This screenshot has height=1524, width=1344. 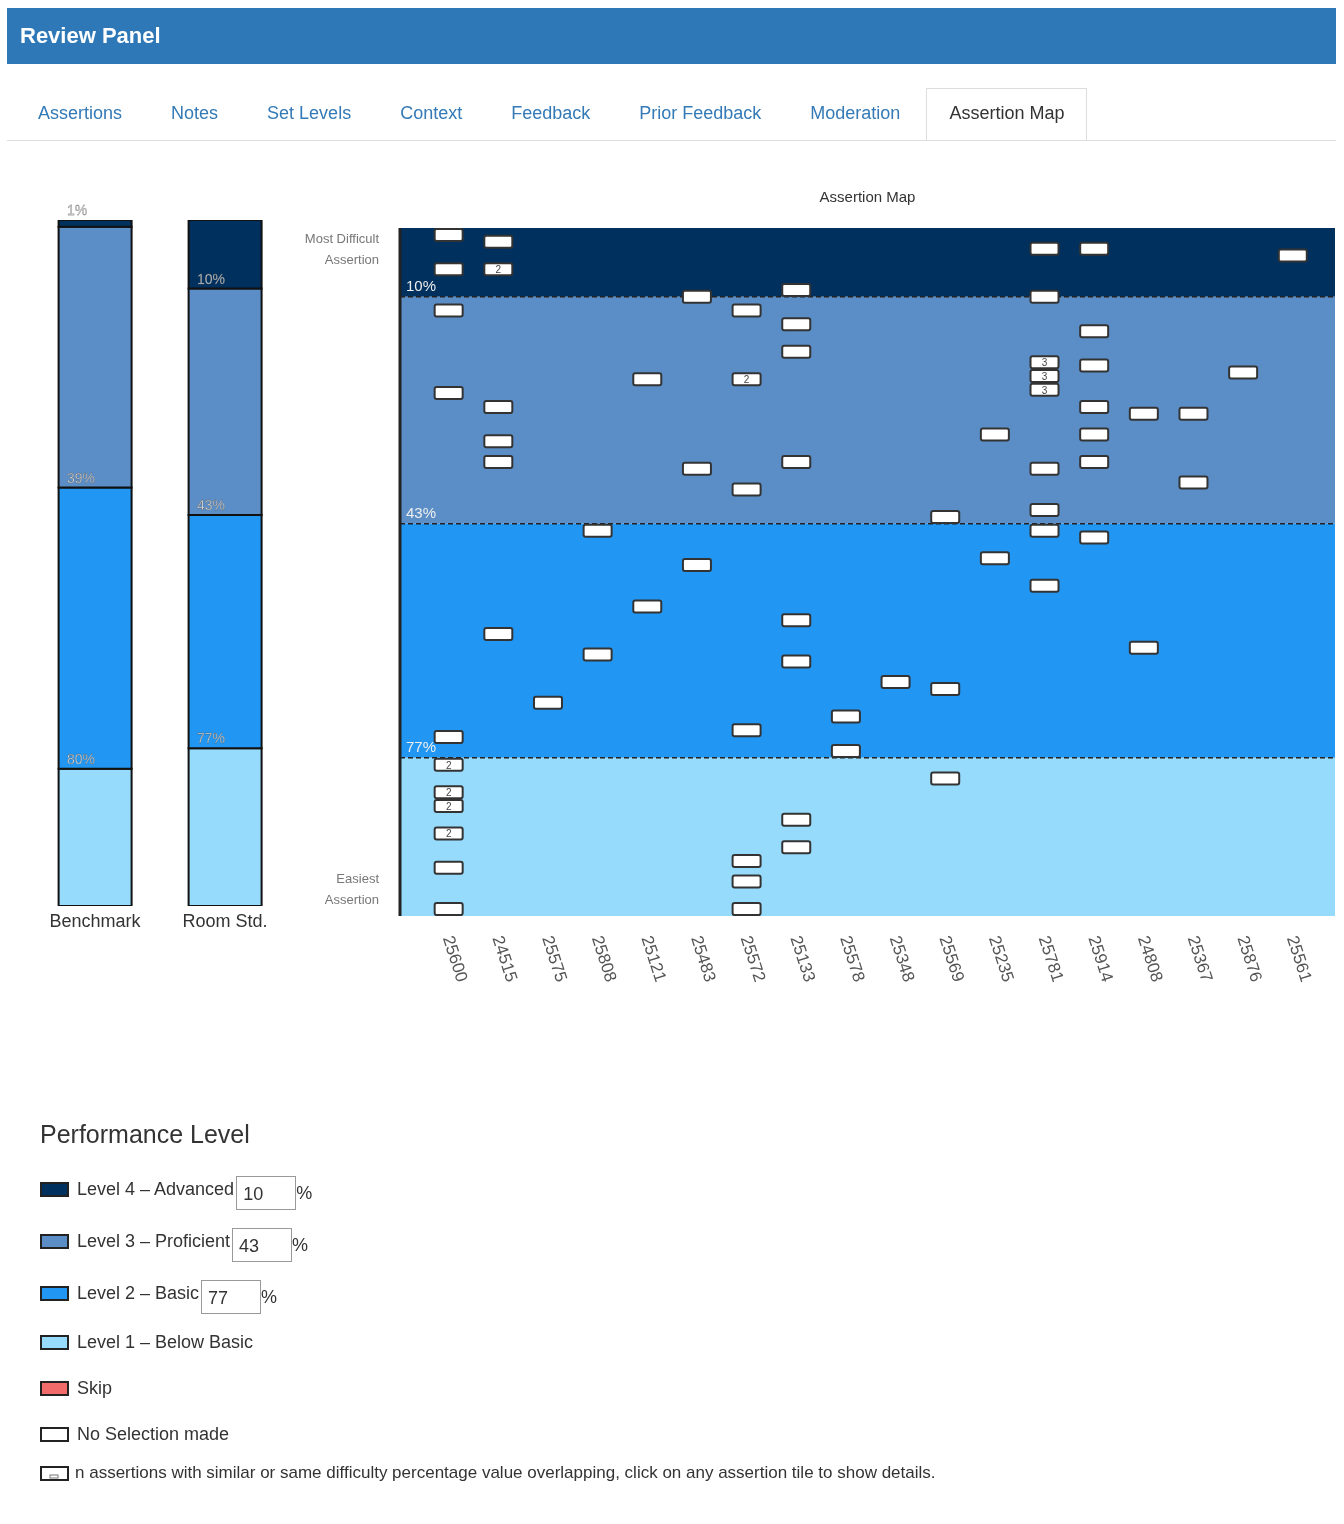 I want to click on text: Feedback, so click(x=551, y=114).